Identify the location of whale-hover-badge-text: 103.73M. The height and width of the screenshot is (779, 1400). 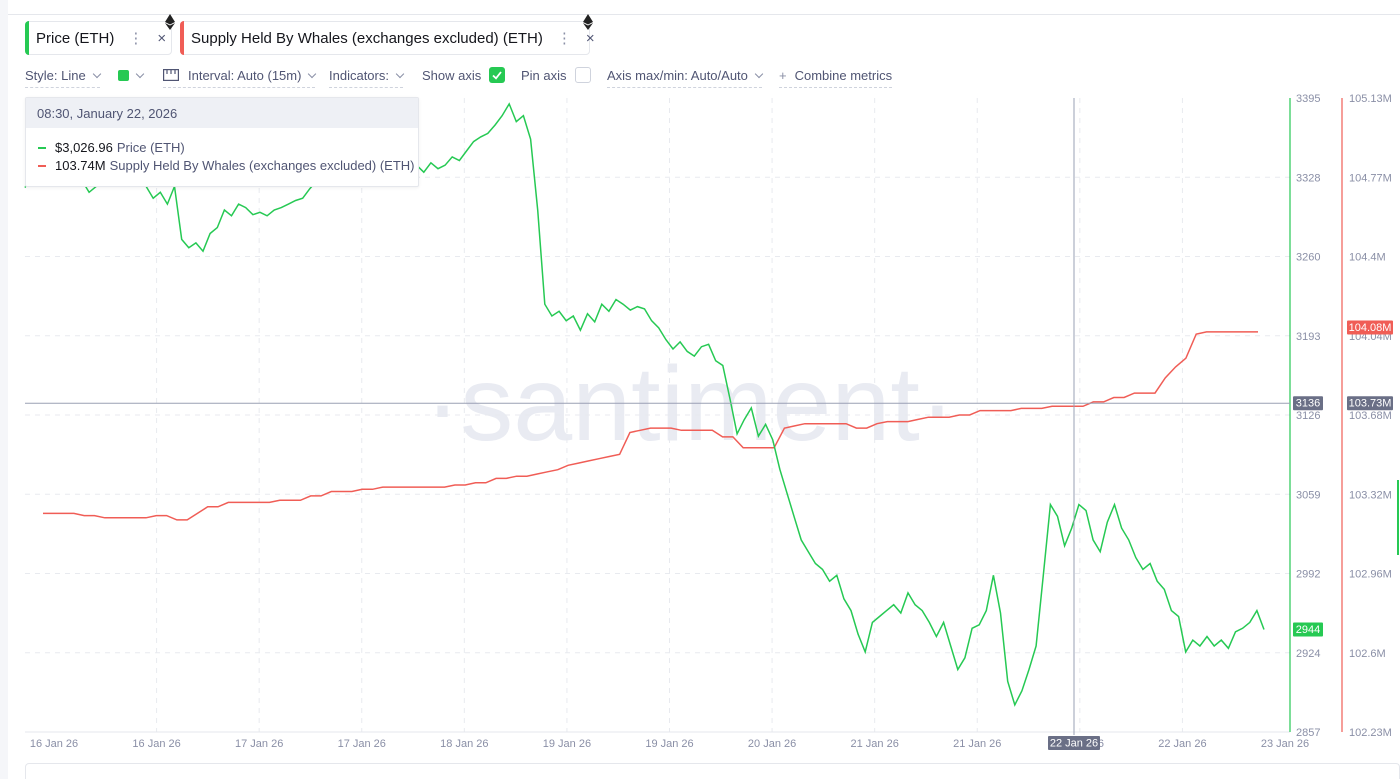
(1370, 404).